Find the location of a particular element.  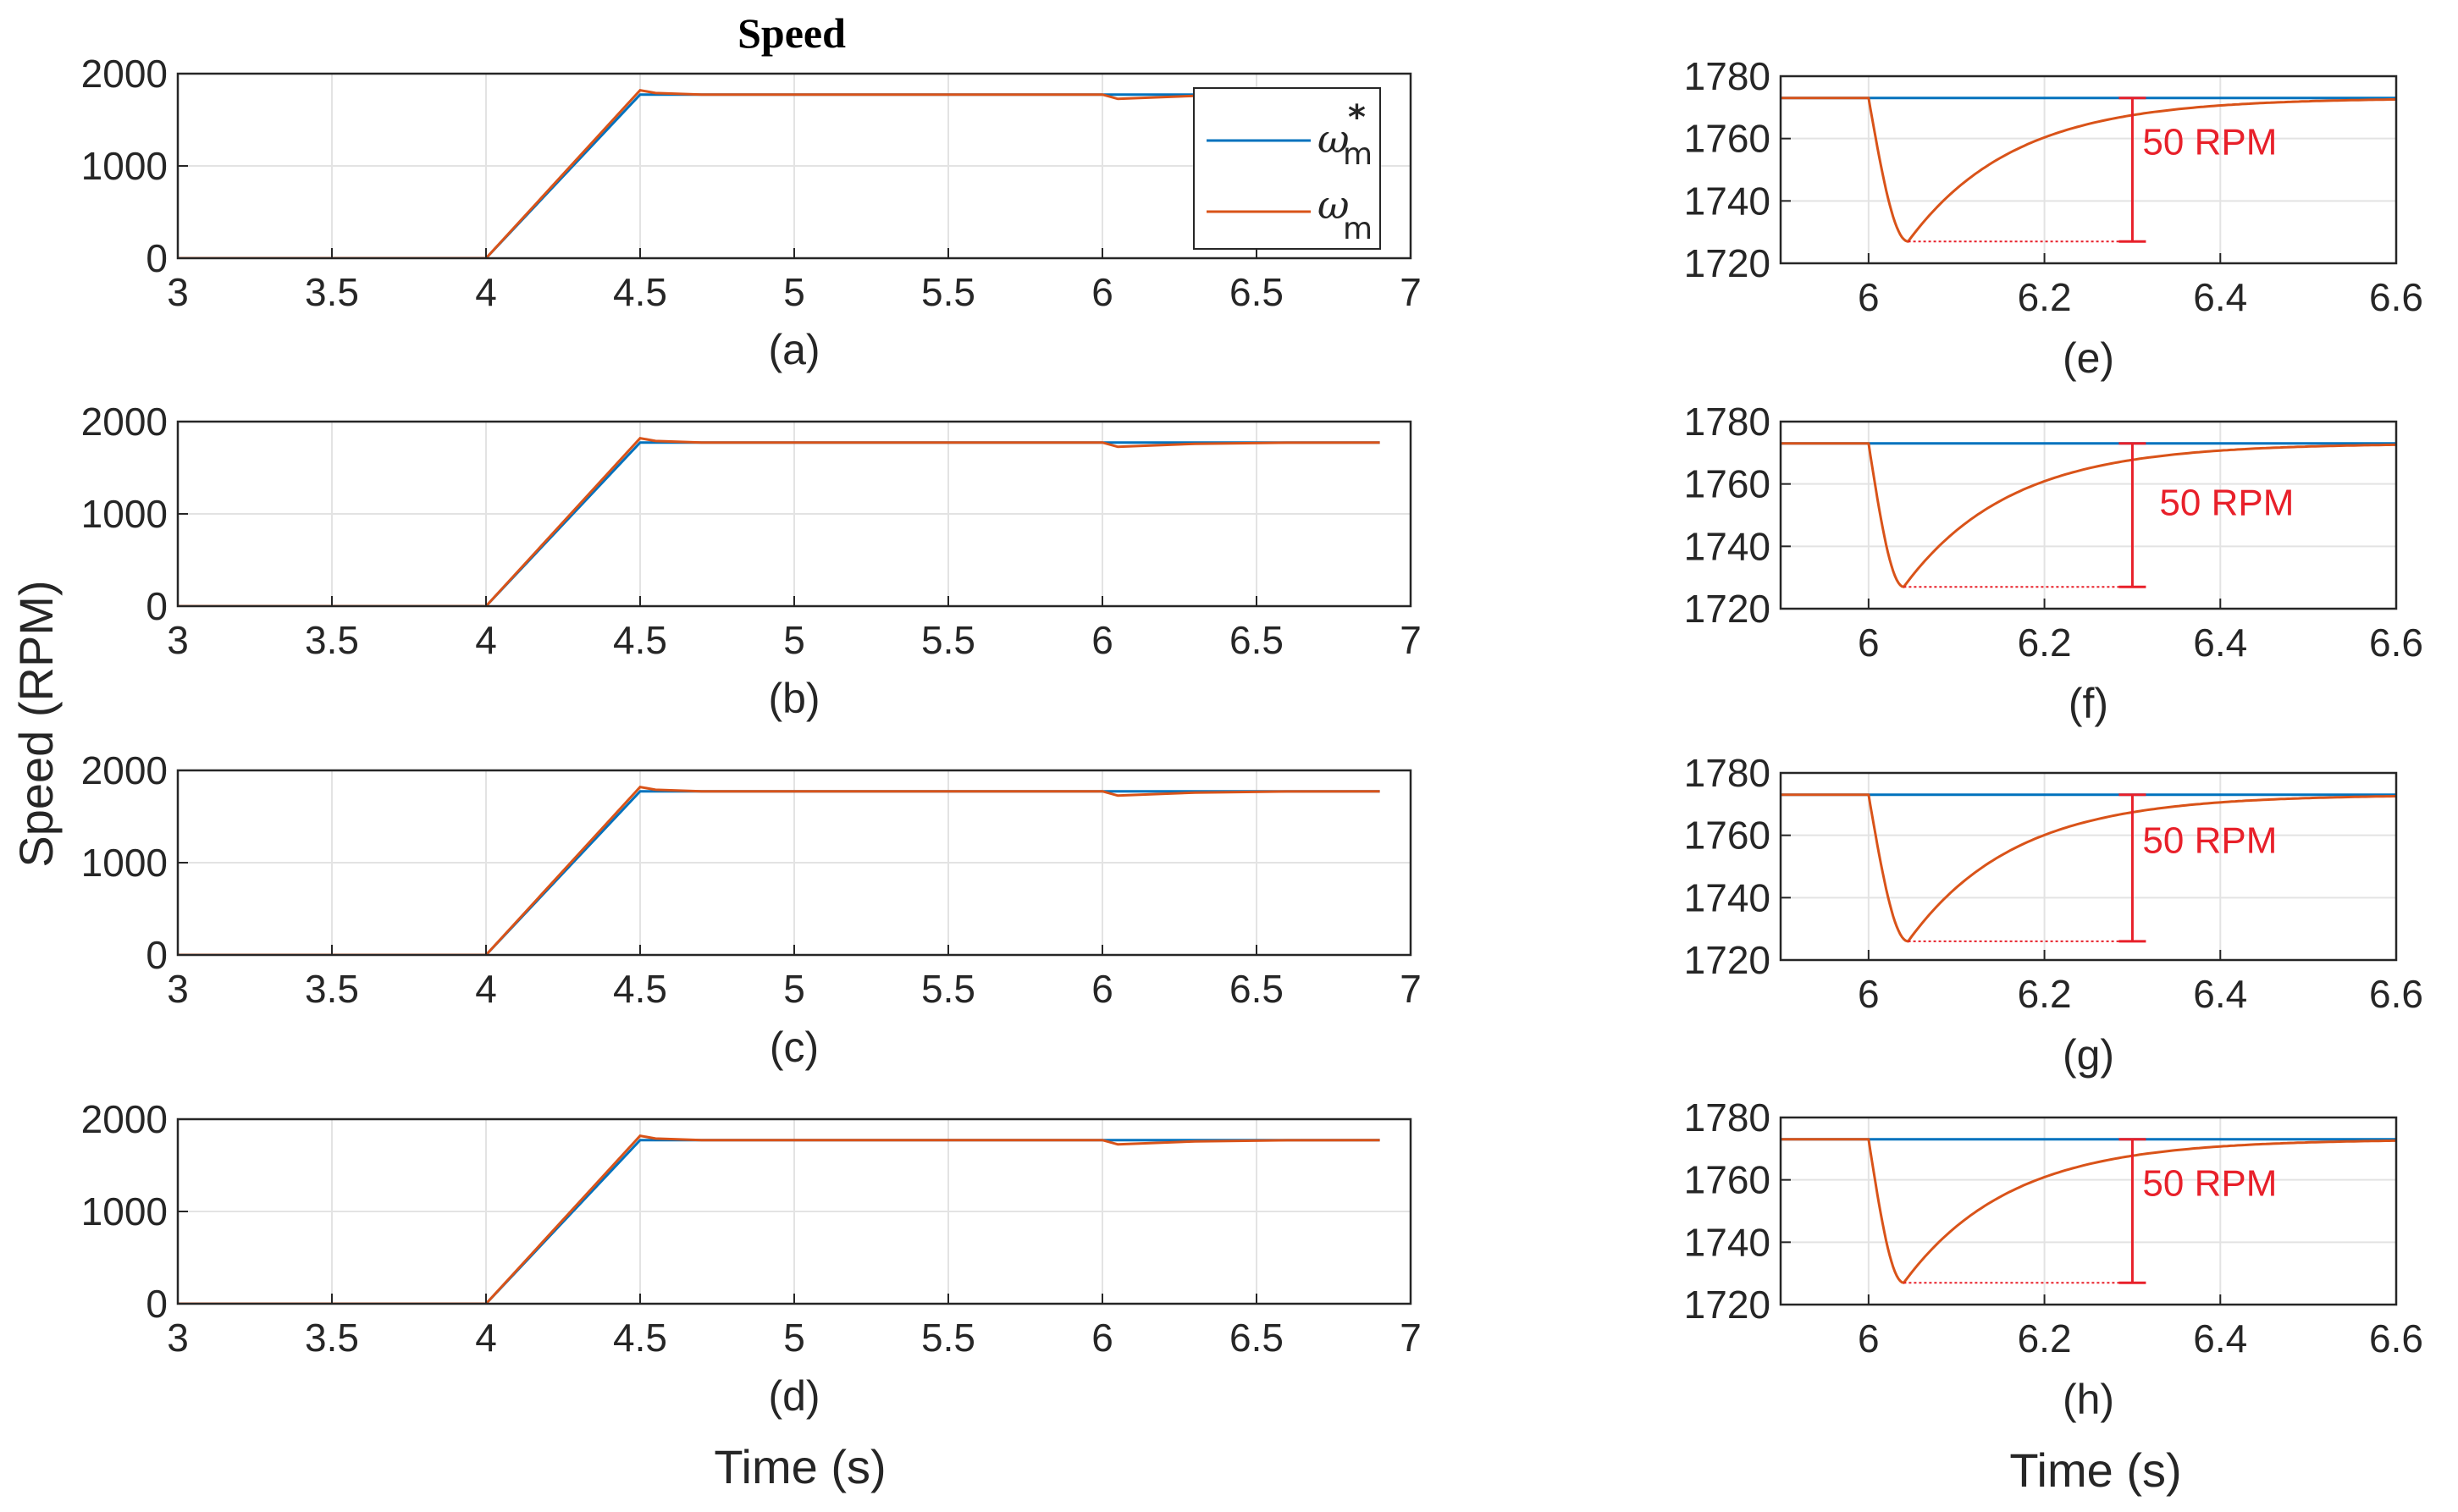

subplot-label: (e) is located at coordinates (2088, 358).